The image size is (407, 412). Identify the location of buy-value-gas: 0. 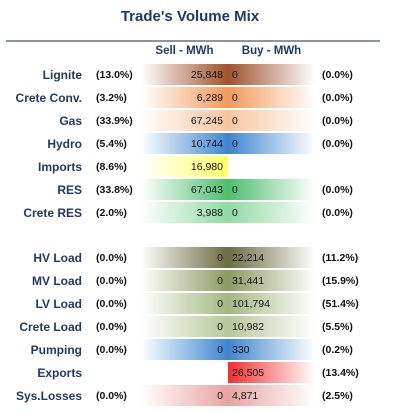
(235, 121).